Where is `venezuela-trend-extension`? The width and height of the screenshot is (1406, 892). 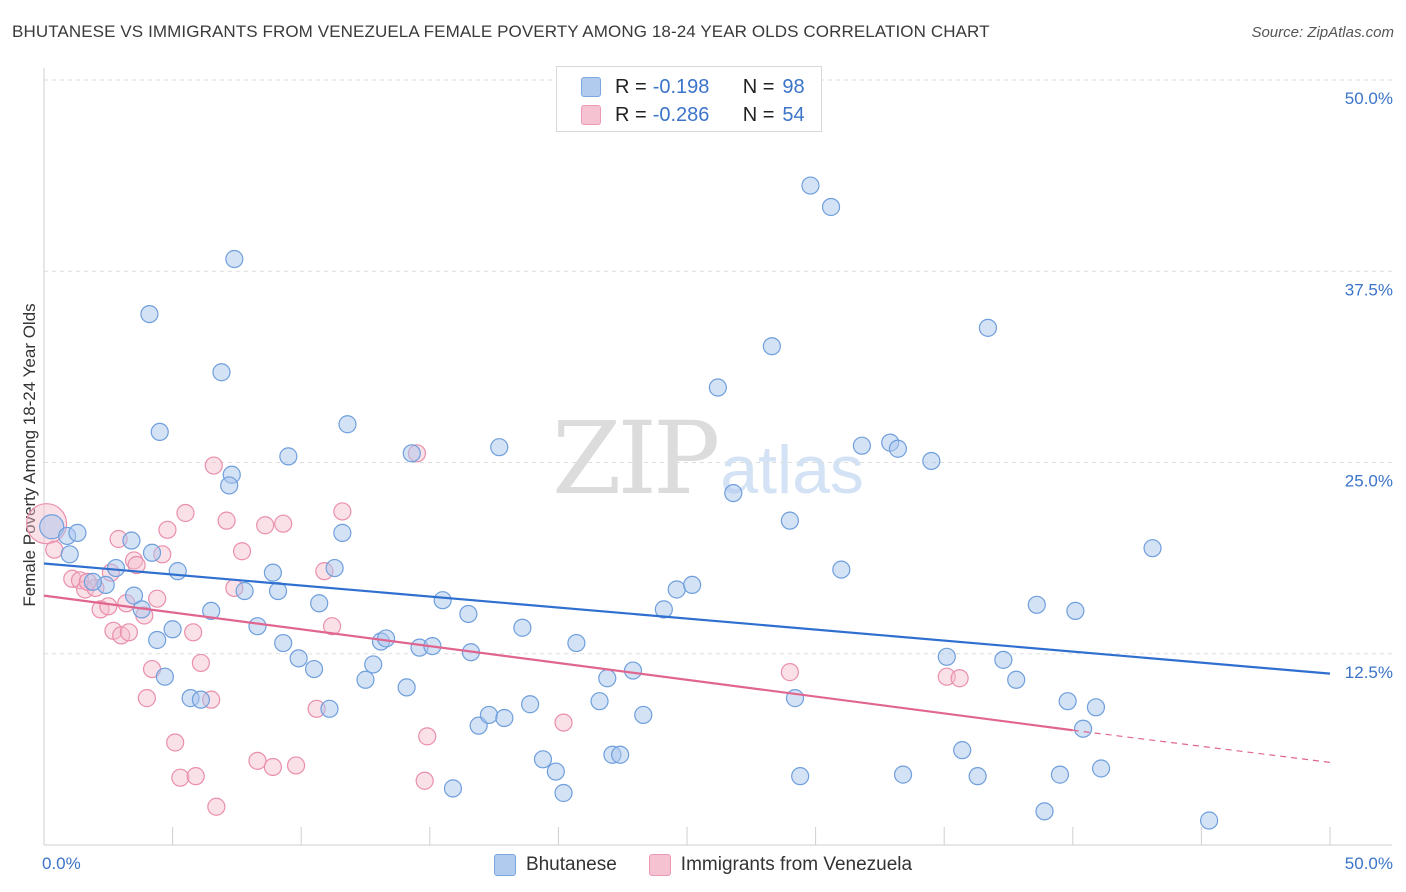 venezuela-trend-extension is located at coordinates (1201, 746).